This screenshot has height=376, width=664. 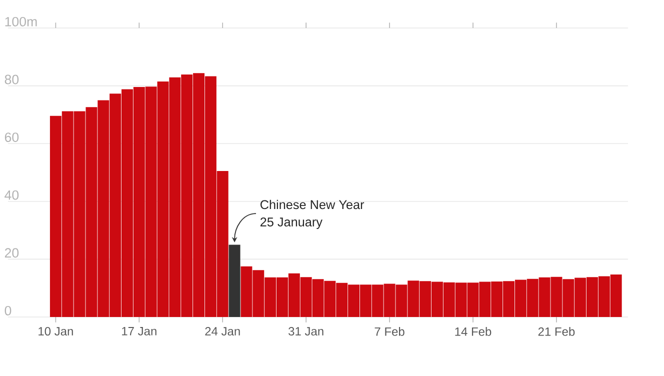 I want to click on x-tick-label: 17 Jan, so click(x=139, y=331).